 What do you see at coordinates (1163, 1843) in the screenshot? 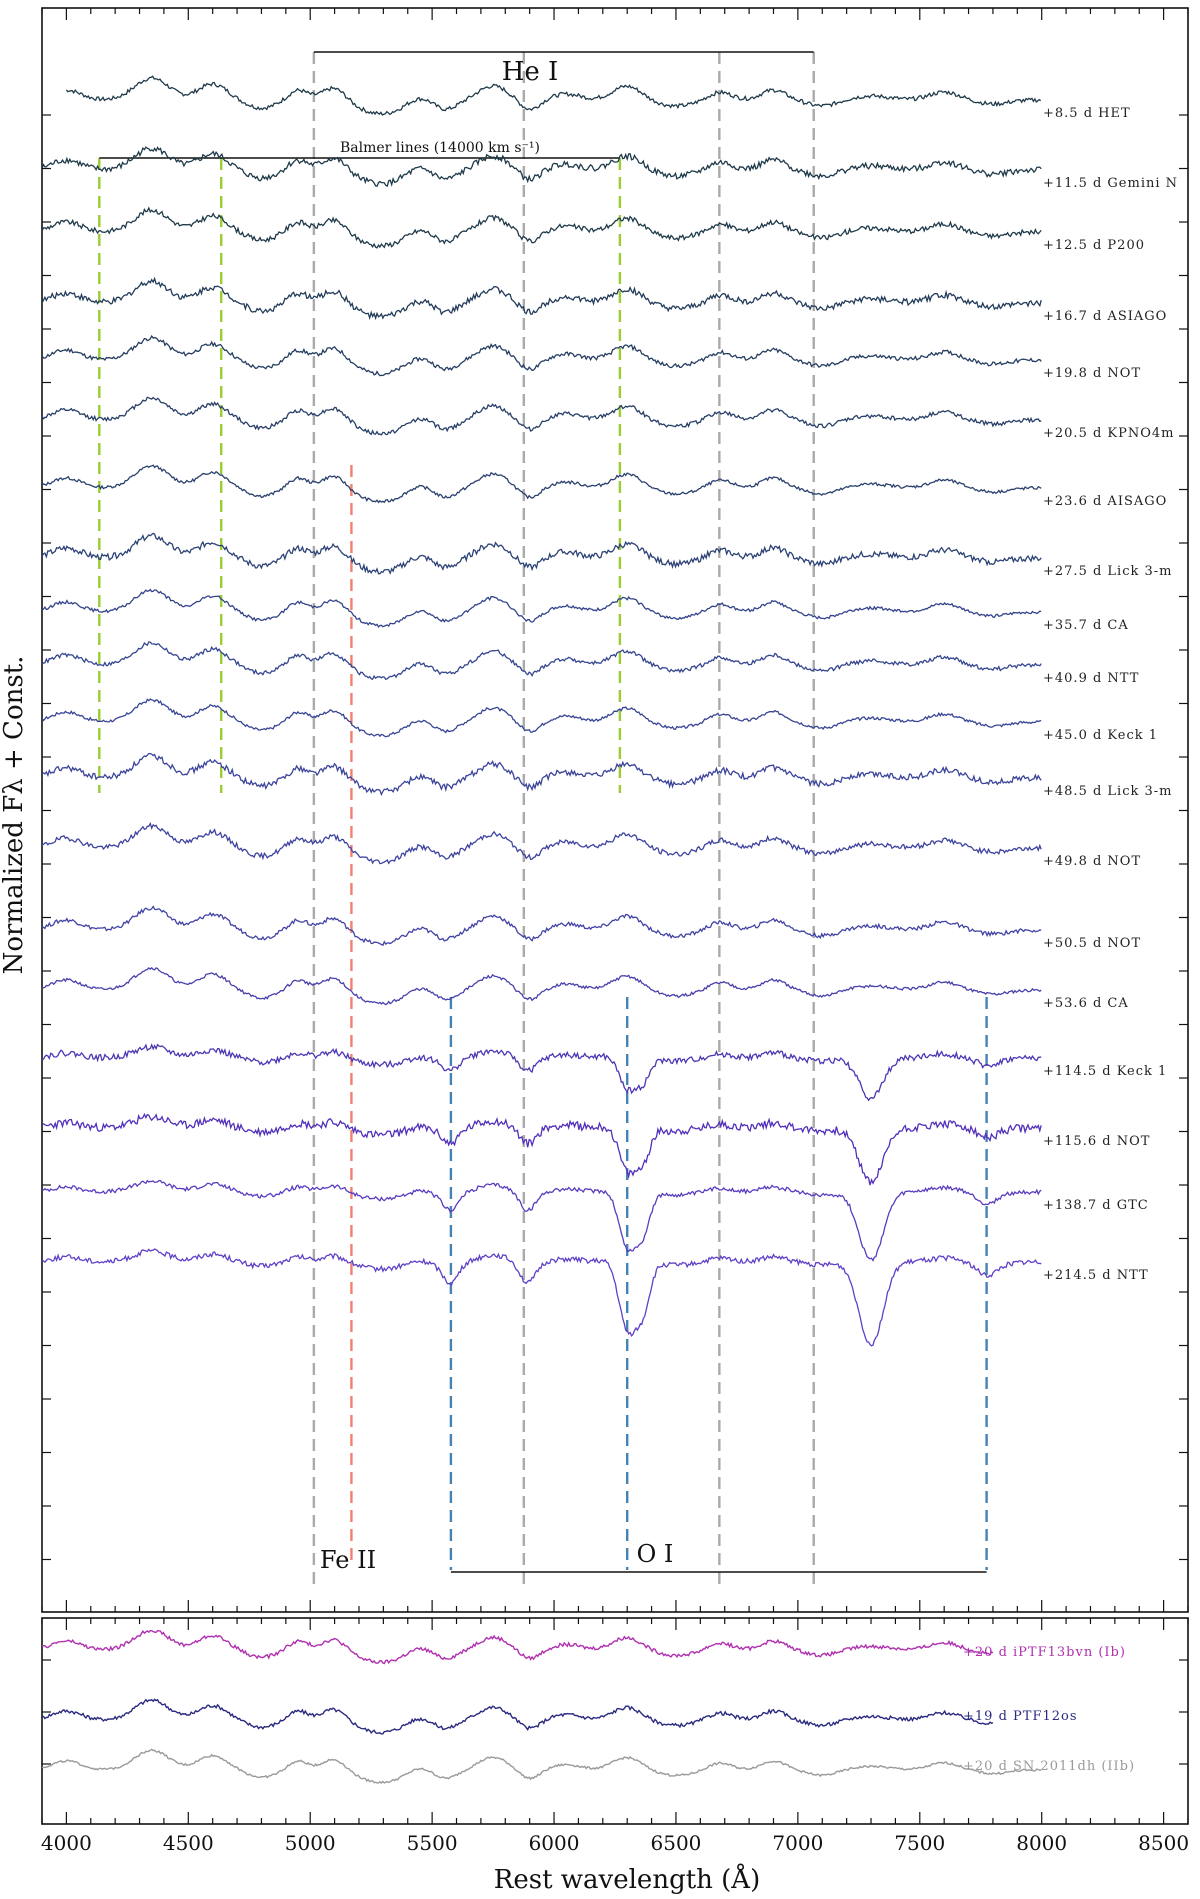
I see `x-tick-label: 8500` at bounding box center [1163, 1843].